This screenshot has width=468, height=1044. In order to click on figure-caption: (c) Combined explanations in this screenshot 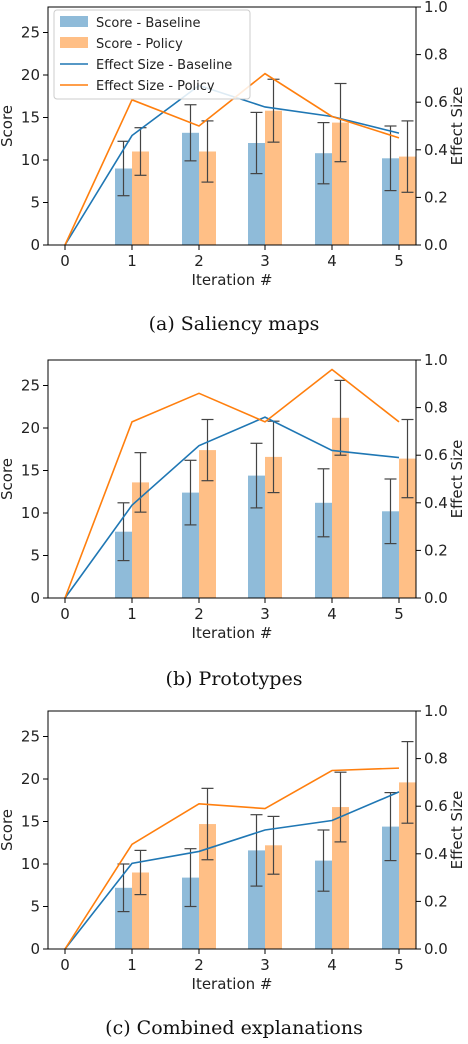, I will do `click(234, 1028)`.